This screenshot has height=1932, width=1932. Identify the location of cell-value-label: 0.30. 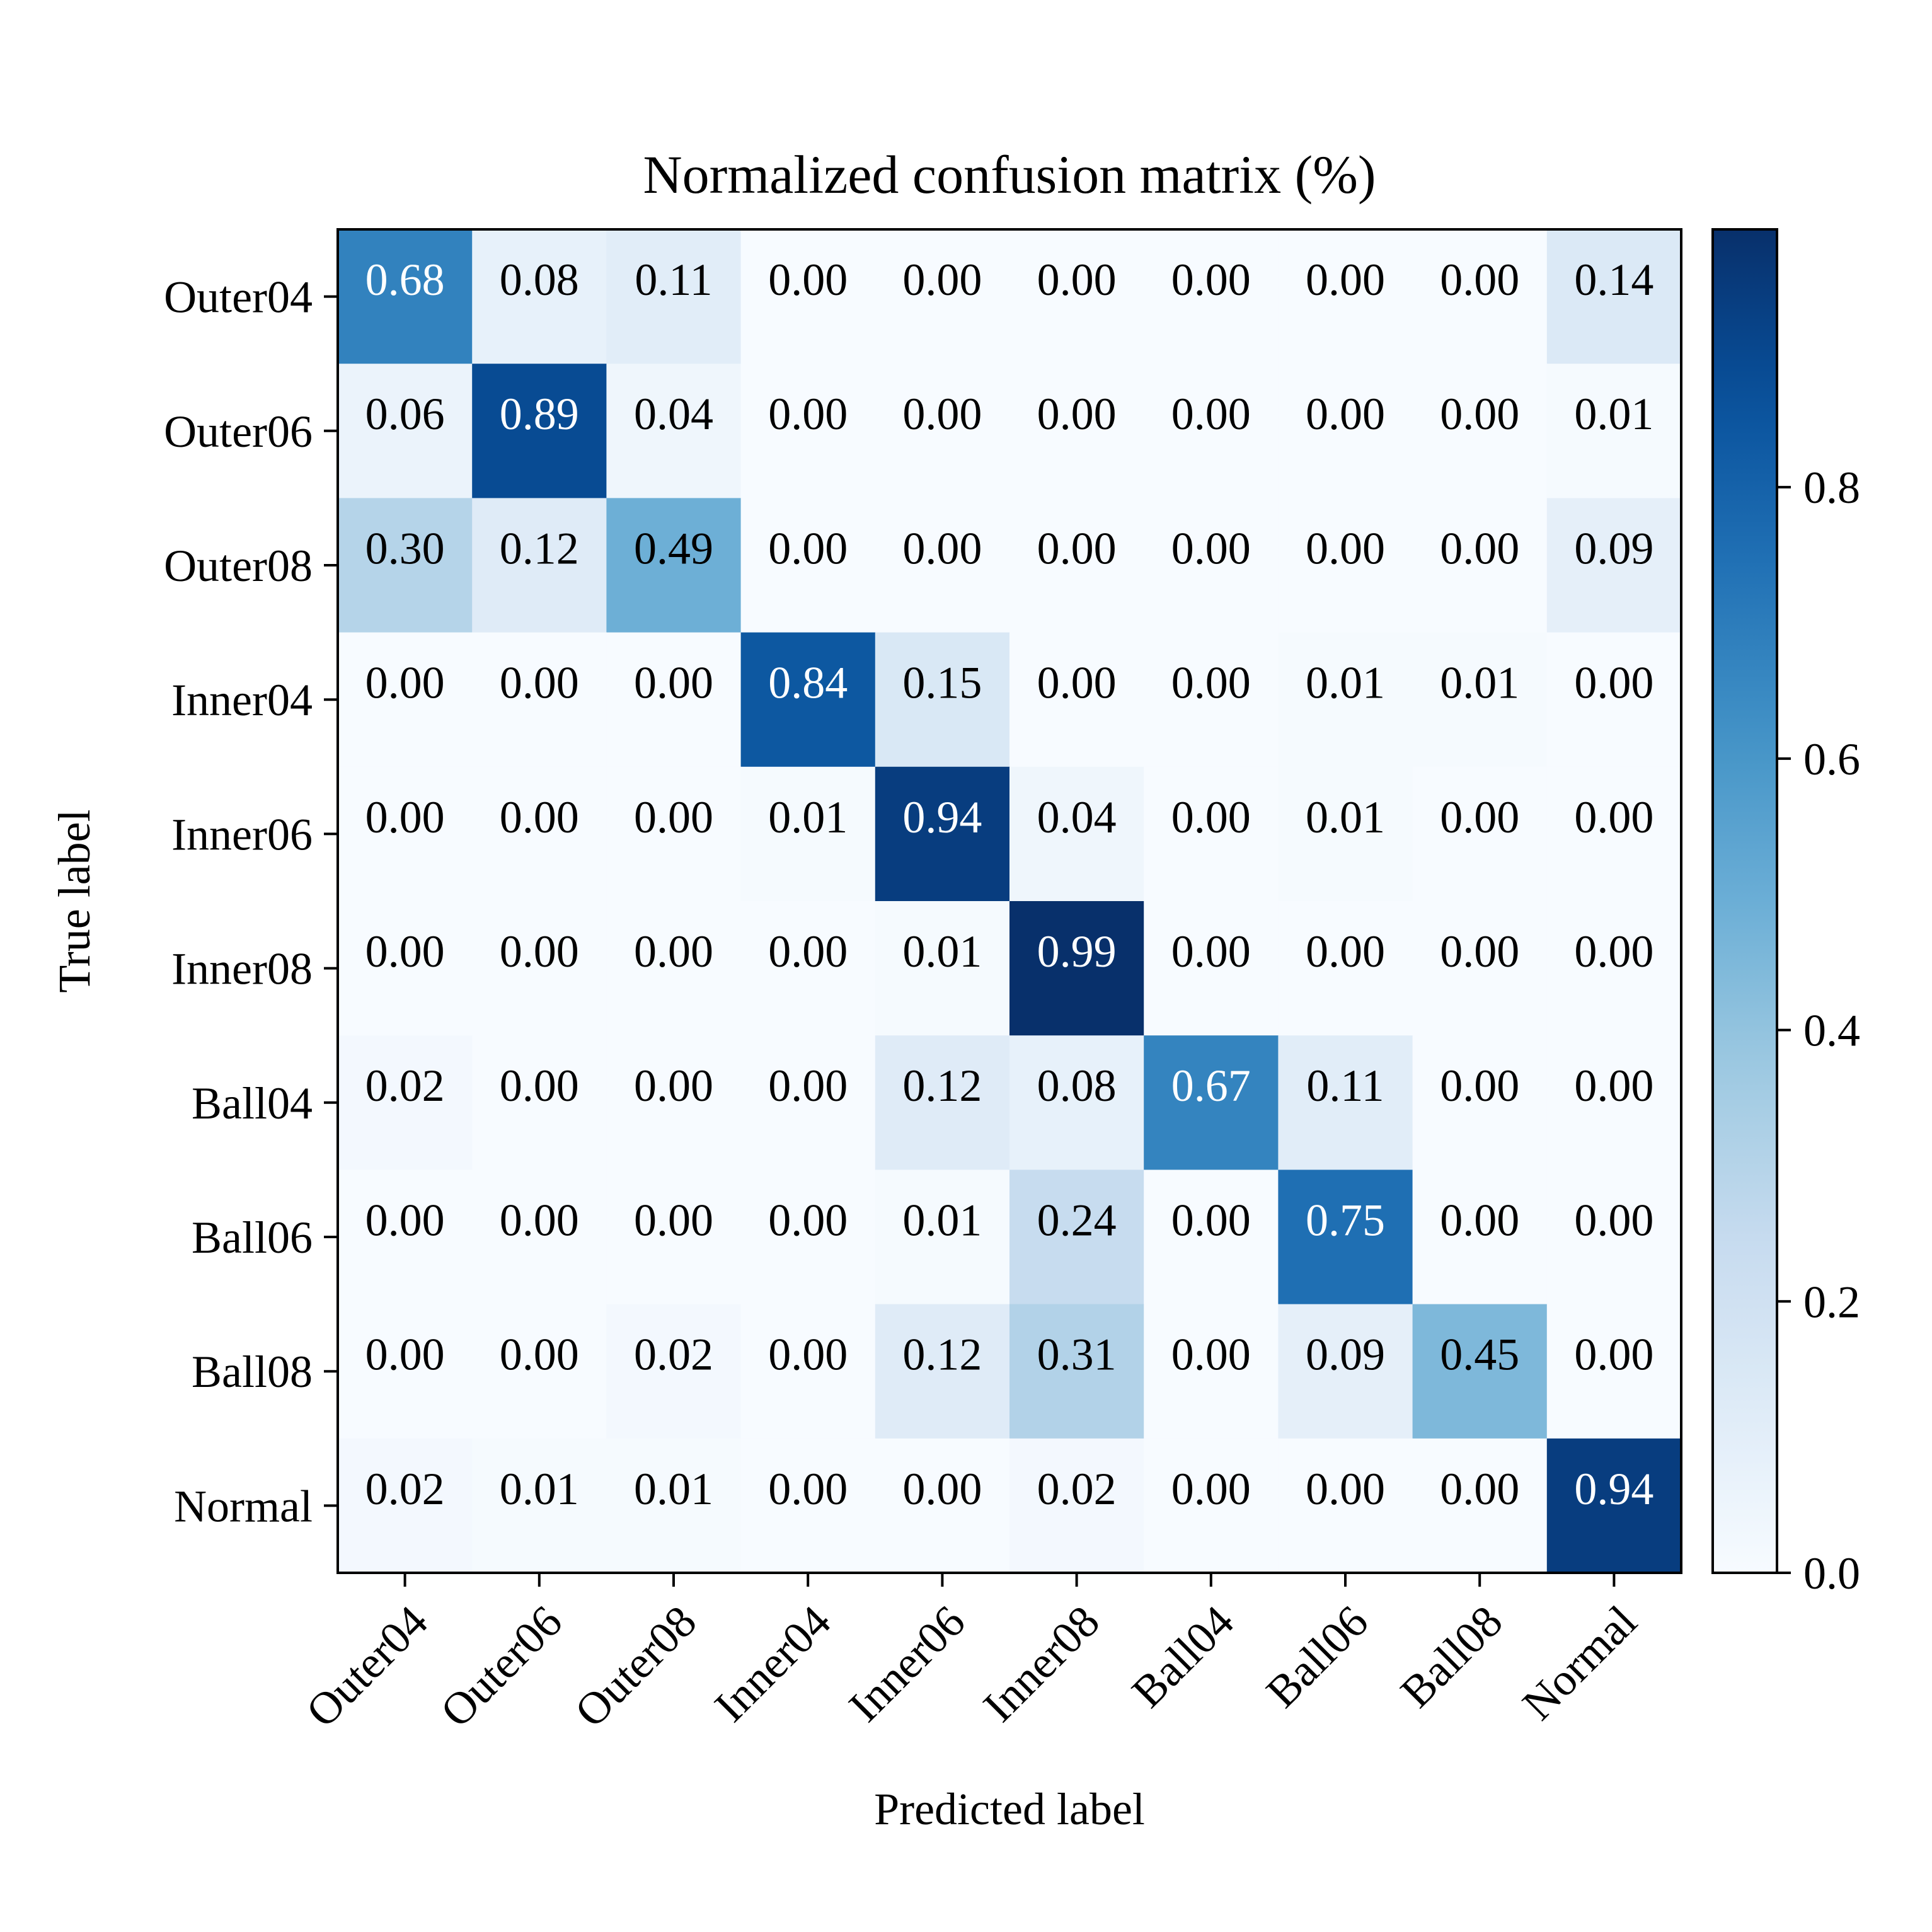
(405, 548).